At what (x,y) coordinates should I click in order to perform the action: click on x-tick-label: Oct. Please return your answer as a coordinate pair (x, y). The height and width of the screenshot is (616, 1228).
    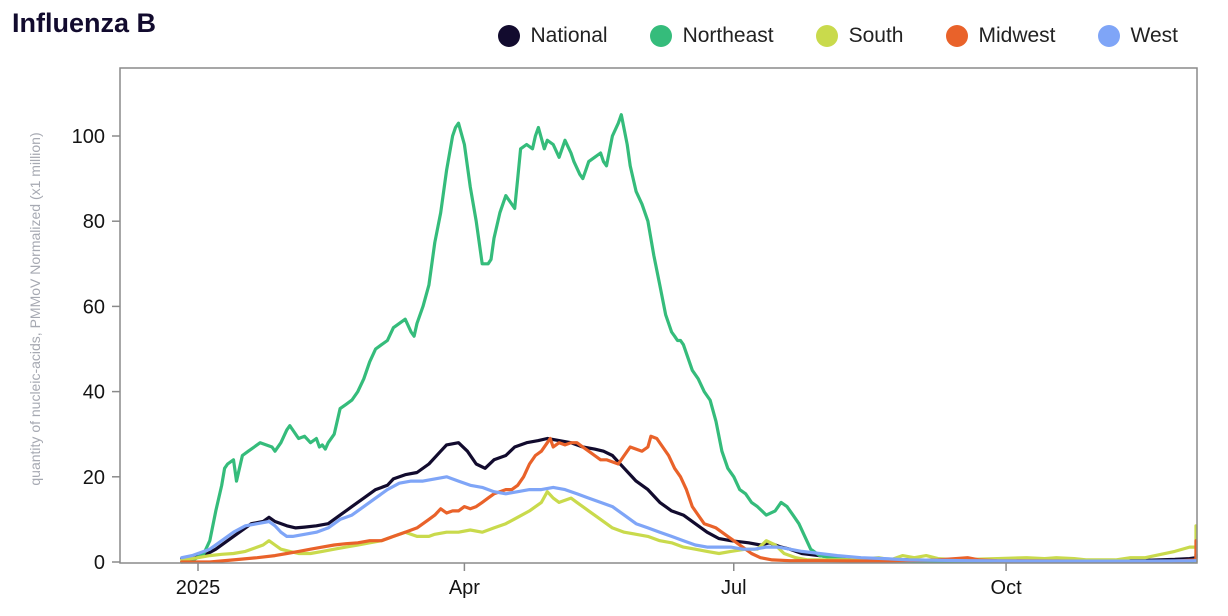
    Looking at the image, I should click on (1007, 588).